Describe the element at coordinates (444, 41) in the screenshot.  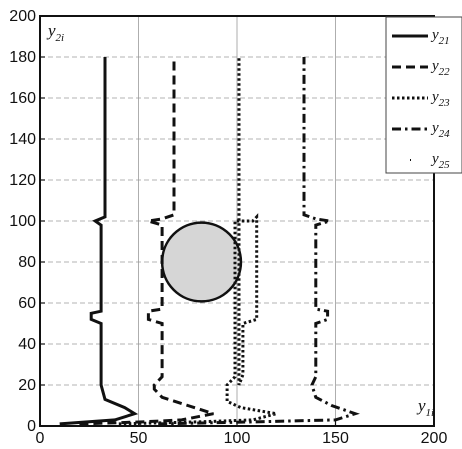
I see `legend-label-sub: 21` at that location.